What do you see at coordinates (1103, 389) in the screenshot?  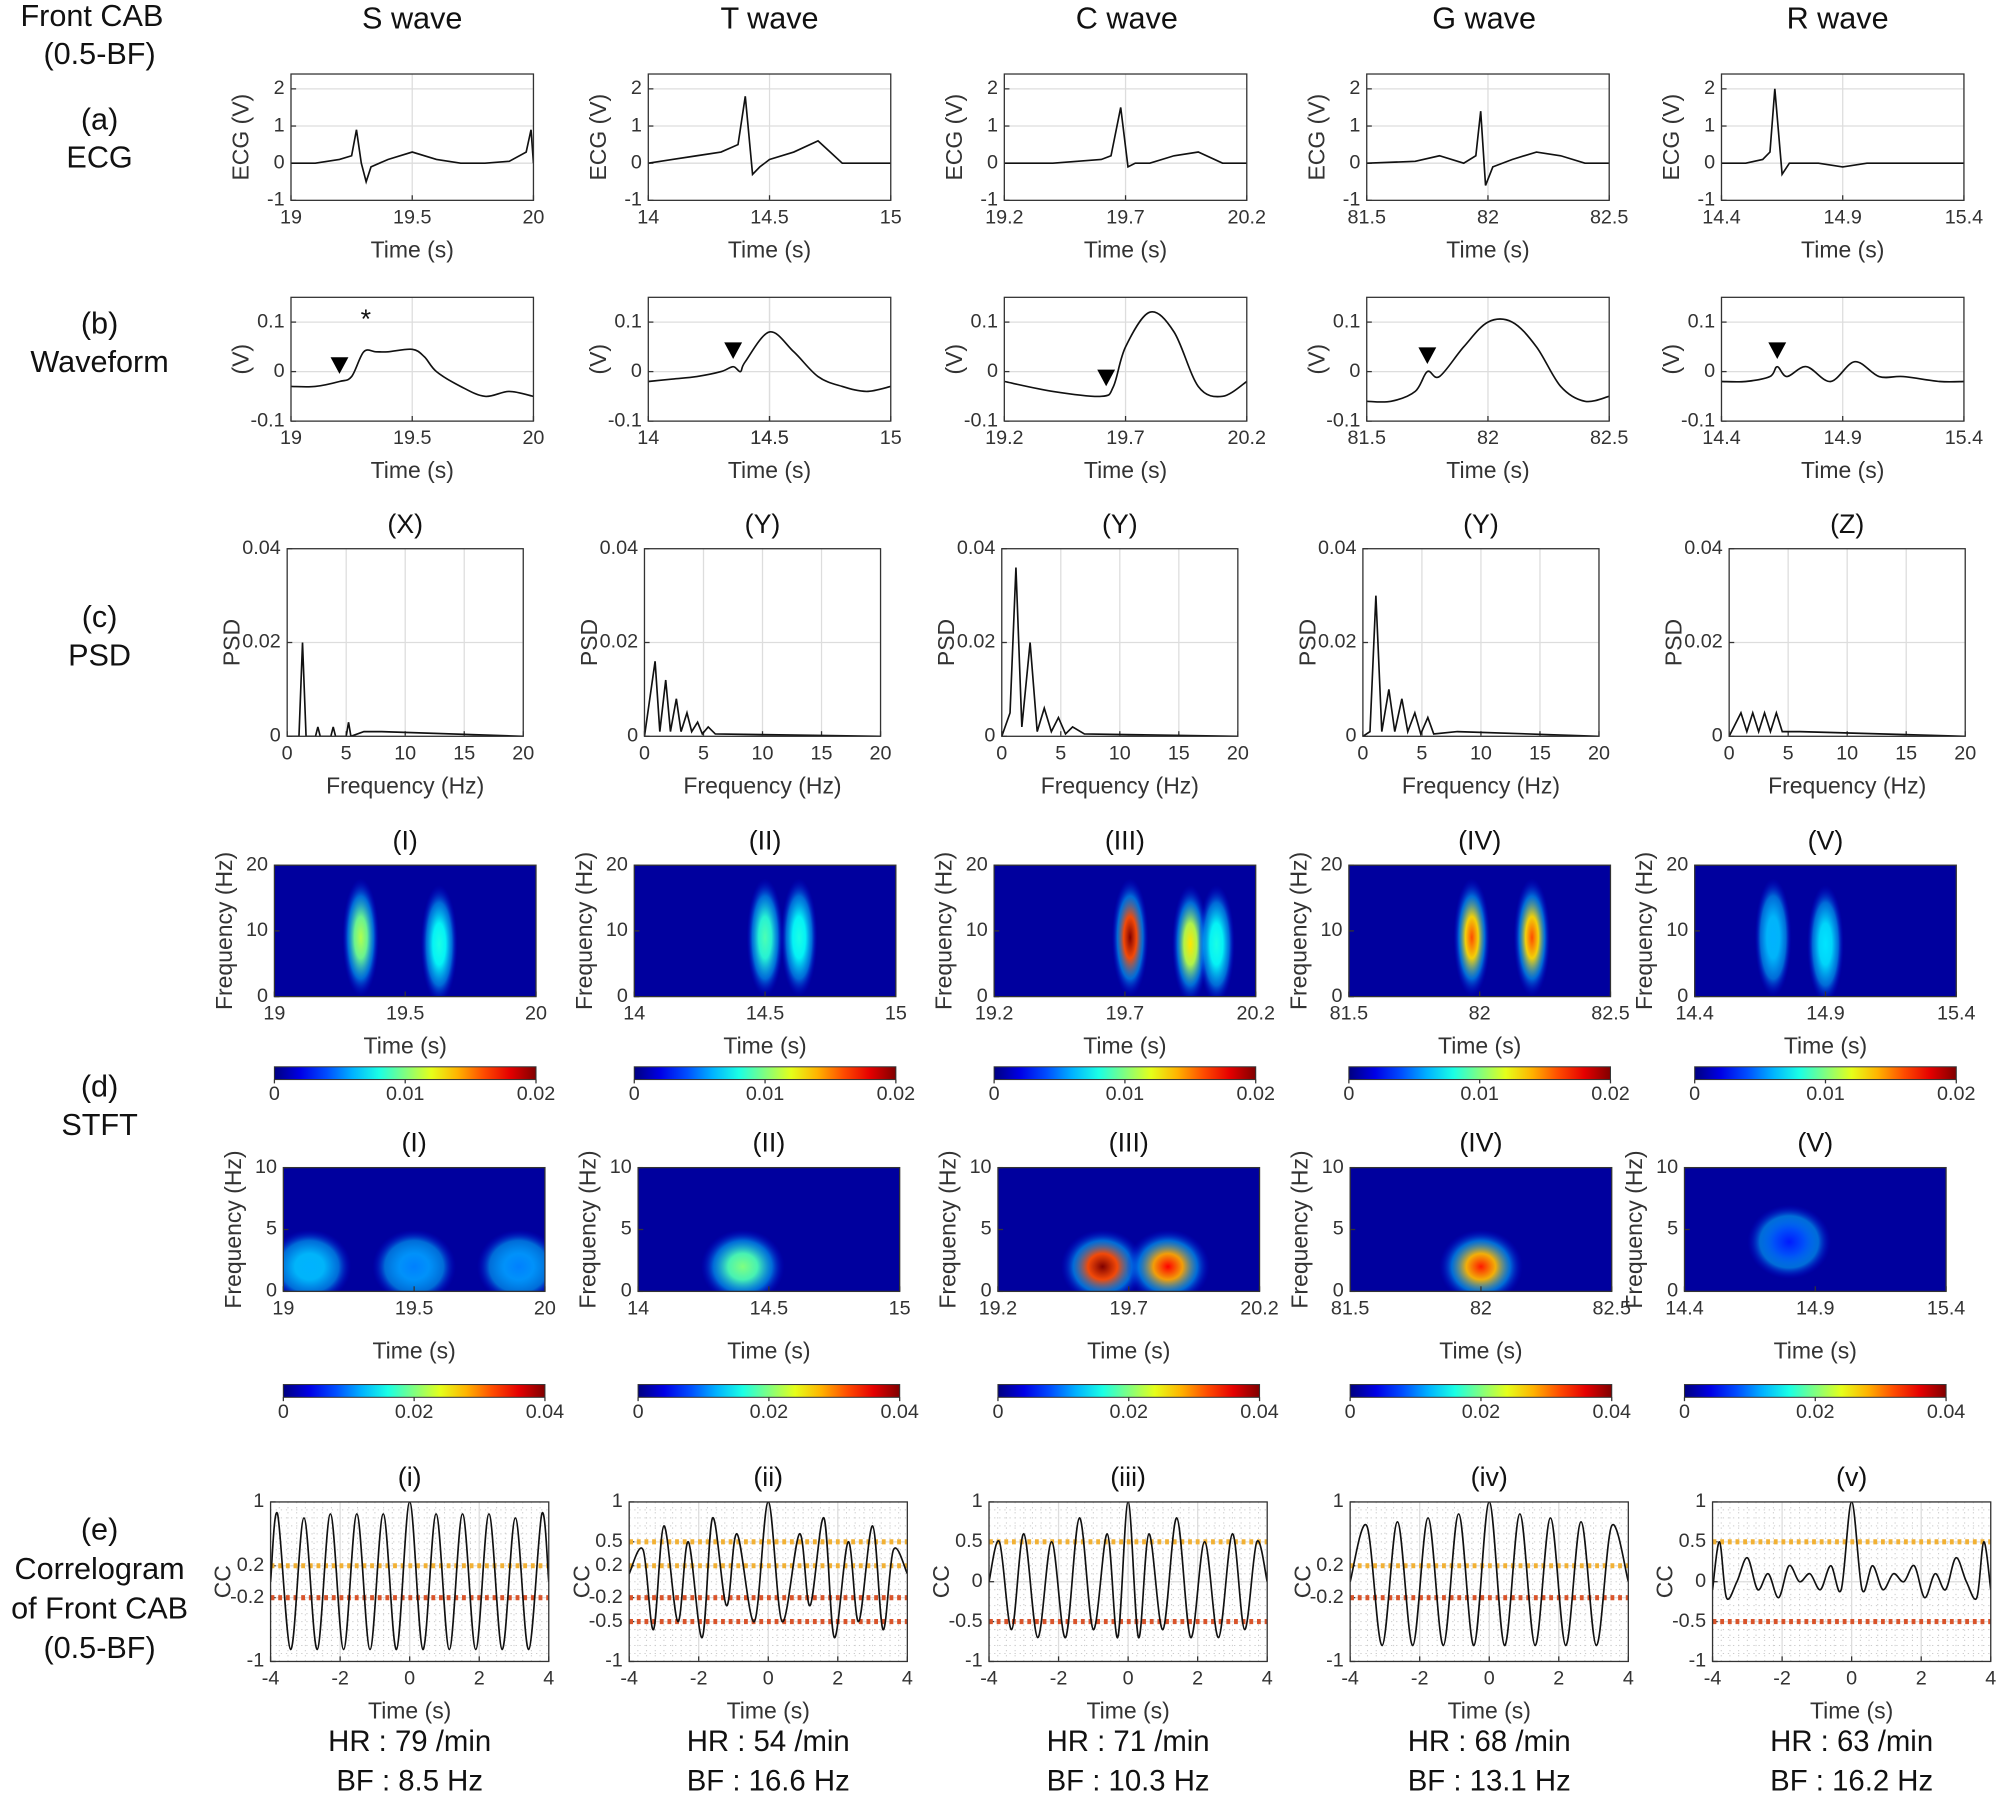 I see `panel: 19.2 19.7 20.2 -0.1 0 0.1 Time (s) (V)` at bounding box center [1103, 389].